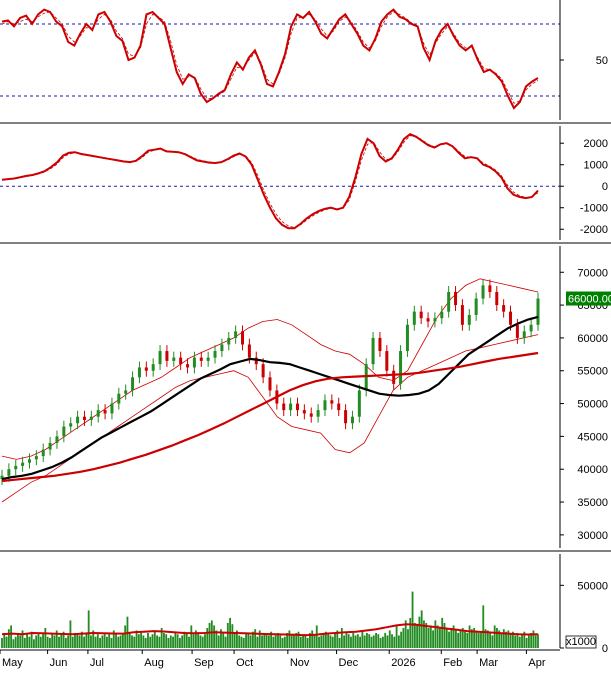 The width and height of the screenshot is (611, 675). I want to click on y-tick-label: -2000, so click(594, 230).